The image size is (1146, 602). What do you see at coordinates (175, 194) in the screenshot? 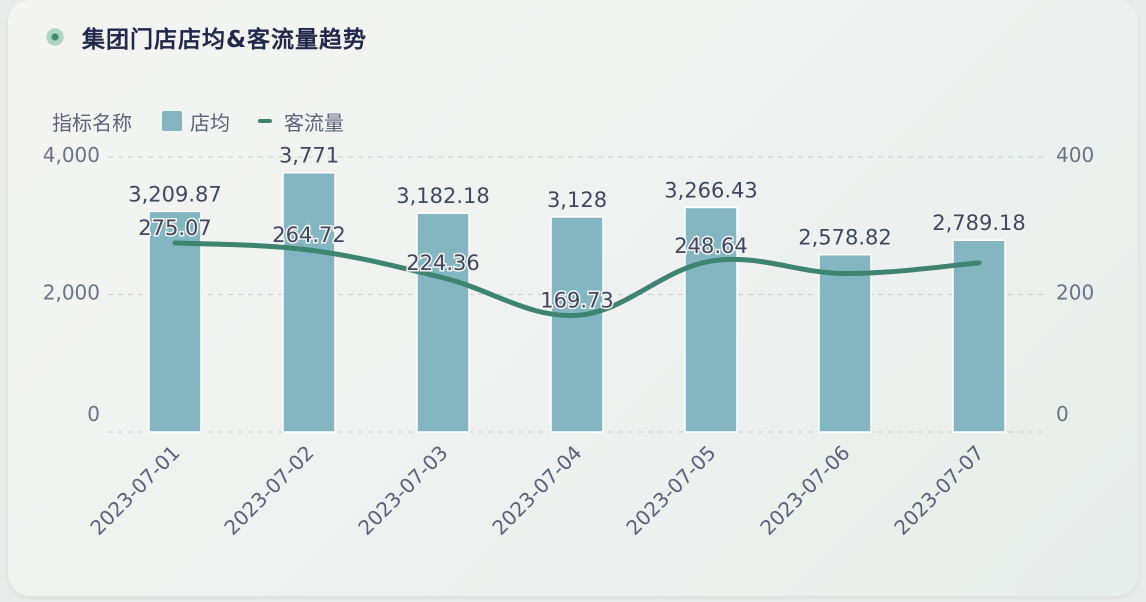
I see `bar-data-label: 3,209.87` at bounding box center [175, 194].